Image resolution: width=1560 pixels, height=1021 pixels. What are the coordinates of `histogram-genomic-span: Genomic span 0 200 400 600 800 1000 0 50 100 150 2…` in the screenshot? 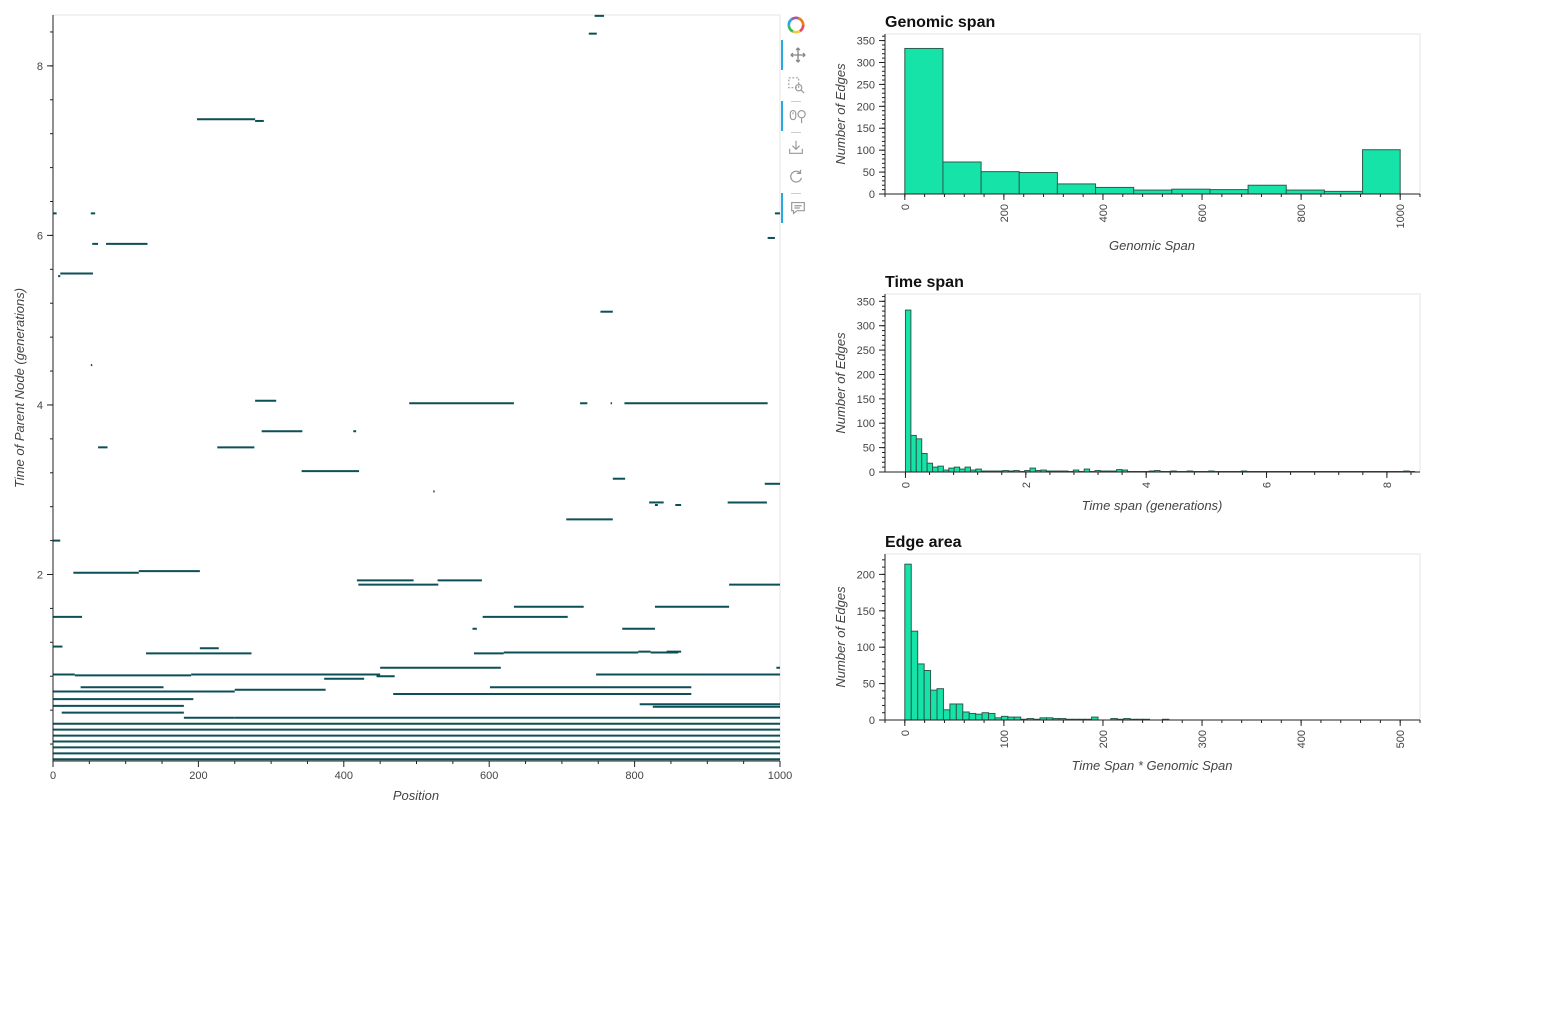 It's located at (1125, 135).